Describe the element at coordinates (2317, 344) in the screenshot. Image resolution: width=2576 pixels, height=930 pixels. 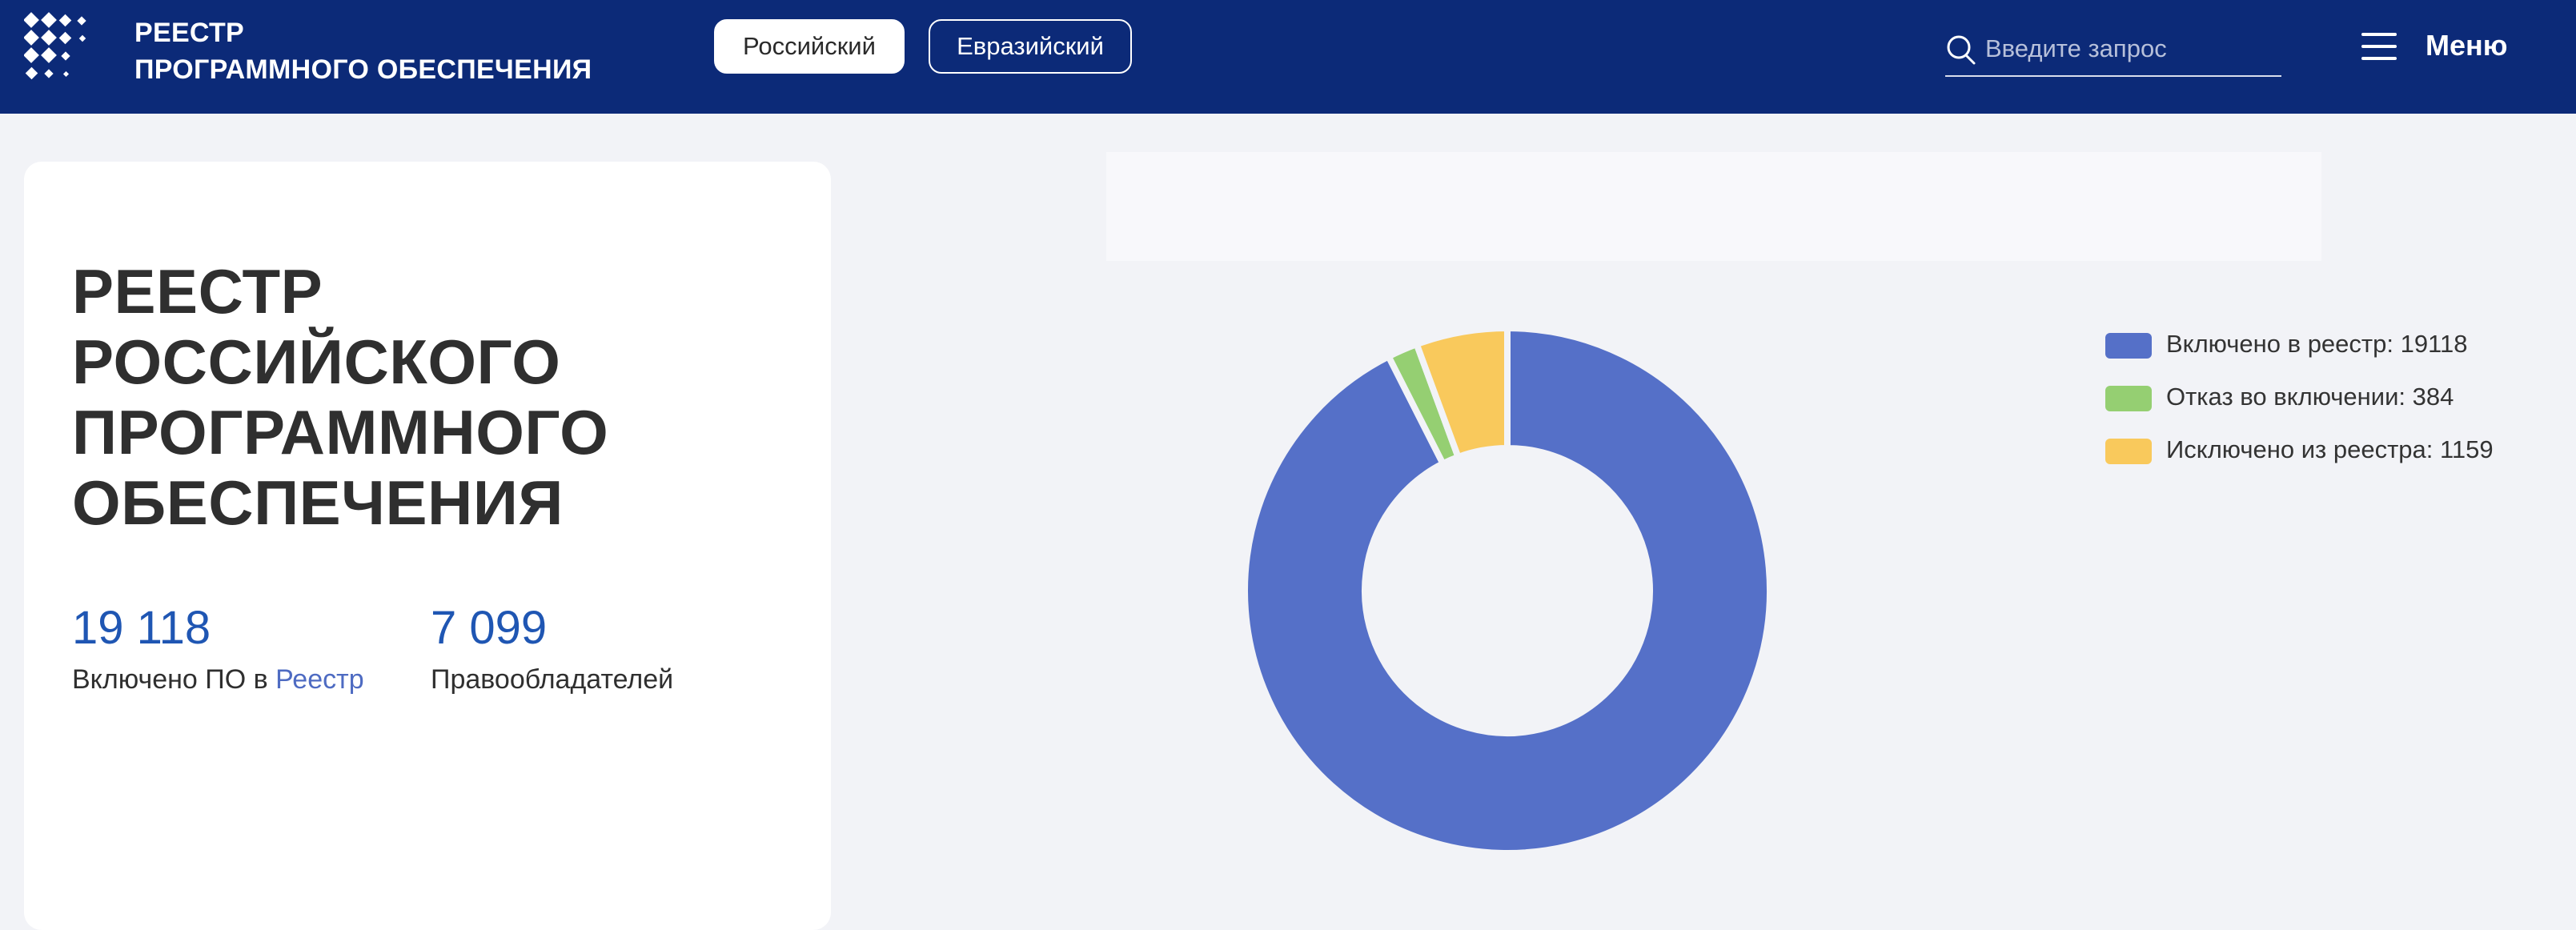
I see `legend-label-included: Включено в реестр: 19118` at that location.